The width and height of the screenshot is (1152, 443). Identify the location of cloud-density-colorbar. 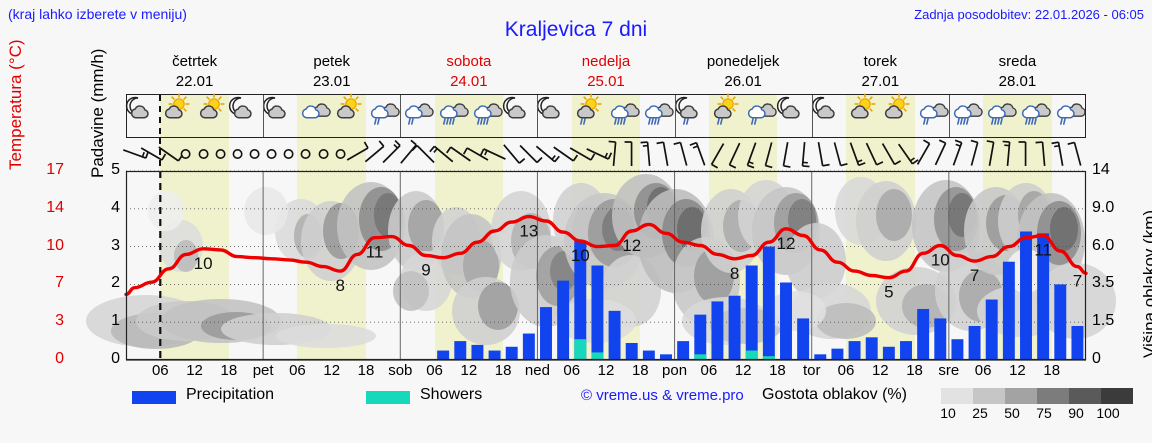
(1037, 396).